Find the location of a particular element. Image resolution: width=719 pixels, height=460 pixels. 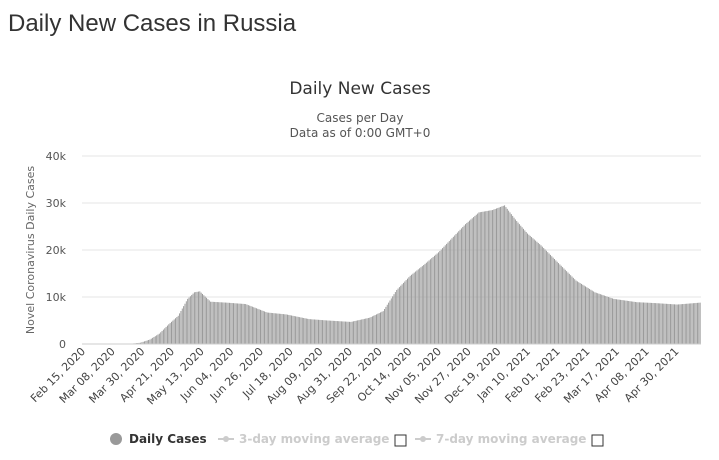

legend-label: 7-day moving average is located at coordinates (511, 439).